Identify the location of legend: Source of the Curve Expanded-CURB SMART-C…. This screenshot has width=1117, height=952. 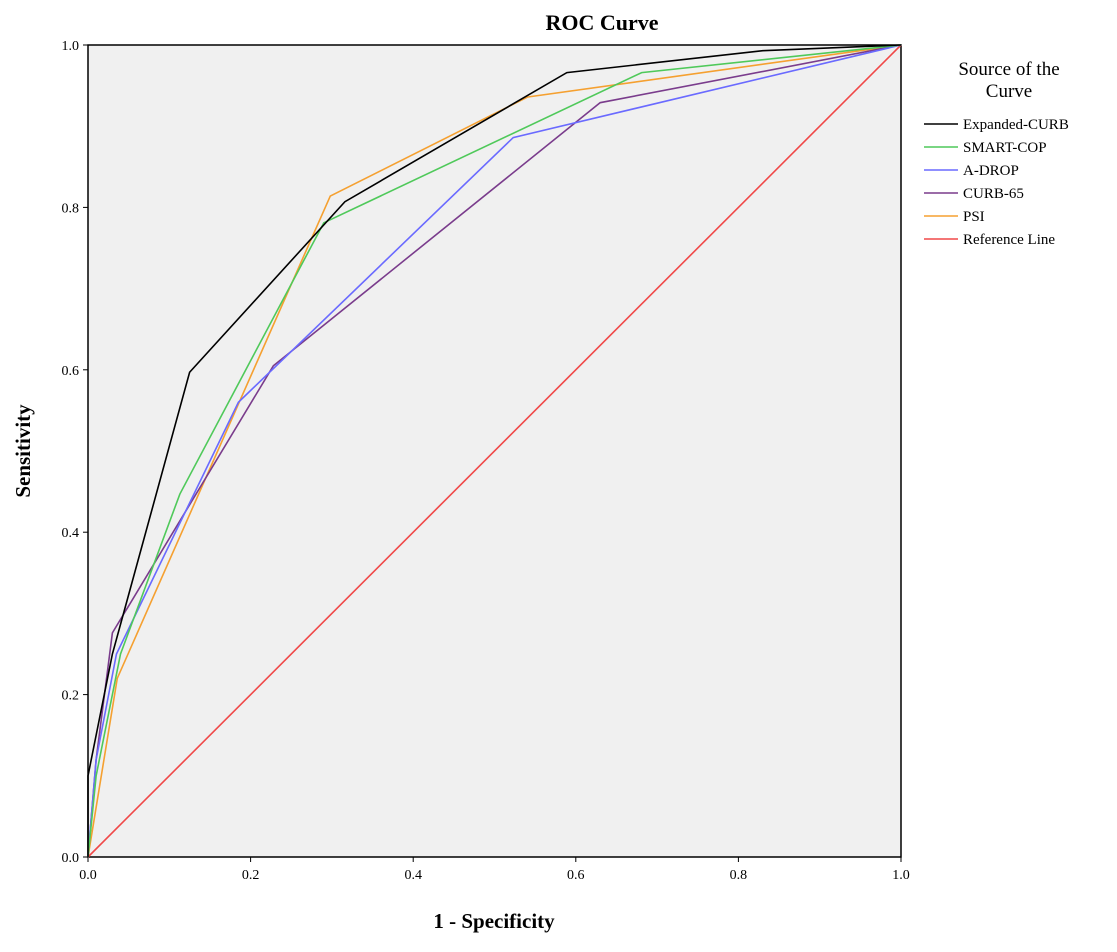
(996, 153).